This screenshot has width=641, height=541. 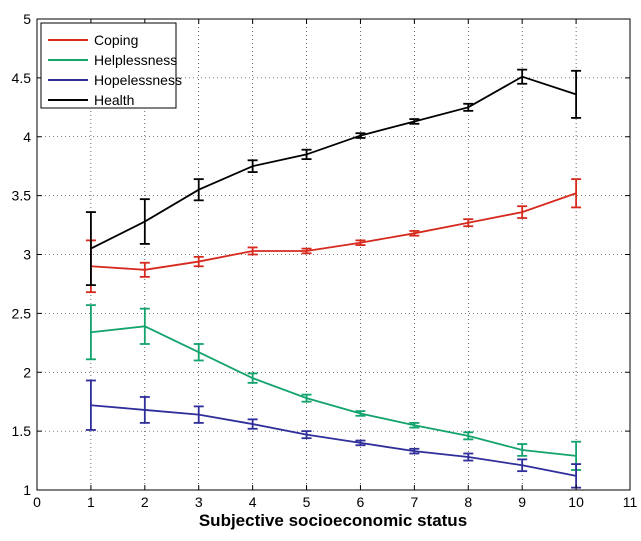 I want to click on x-tick-label: 2, so click(x=145, y=502).